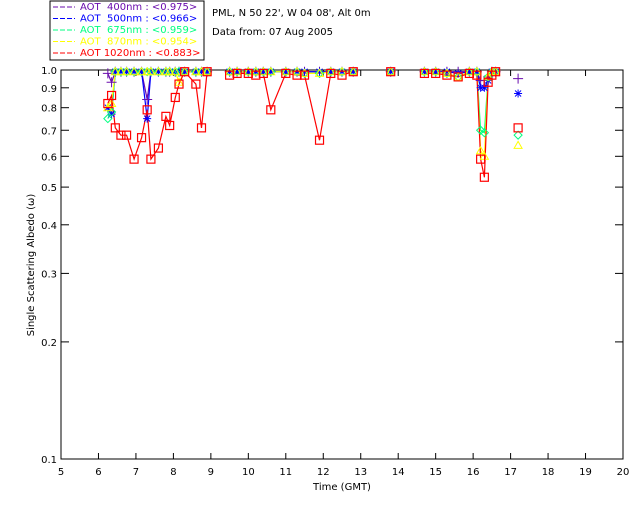 The image size is (640, 512). Describe the element at coordinates (61, 472) in the screenshot. I see `x-tick-label: 5` at that location.